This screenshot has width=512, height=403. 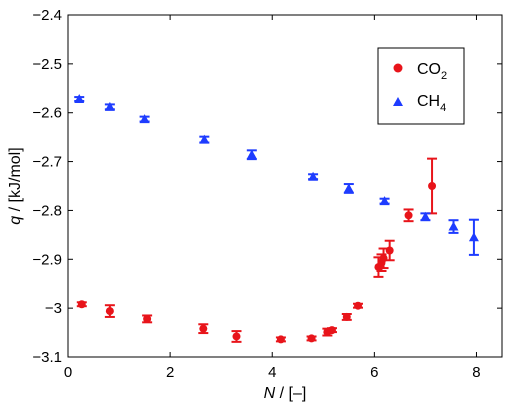 I want to click on legend: CO2 CH4, so click(x=421, y=86).